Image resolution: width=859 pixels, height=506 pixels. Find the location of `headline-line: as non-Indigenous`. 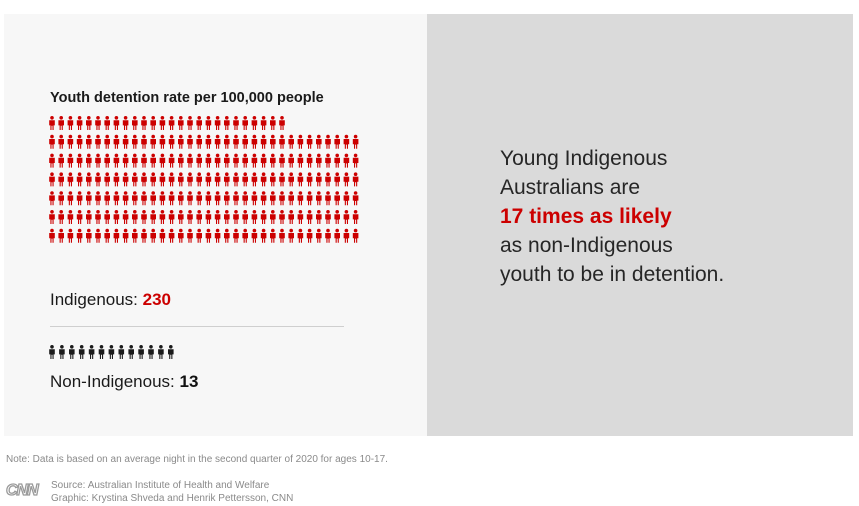

headline-line: as non-Indigenous is located at coordinates (586, 245).